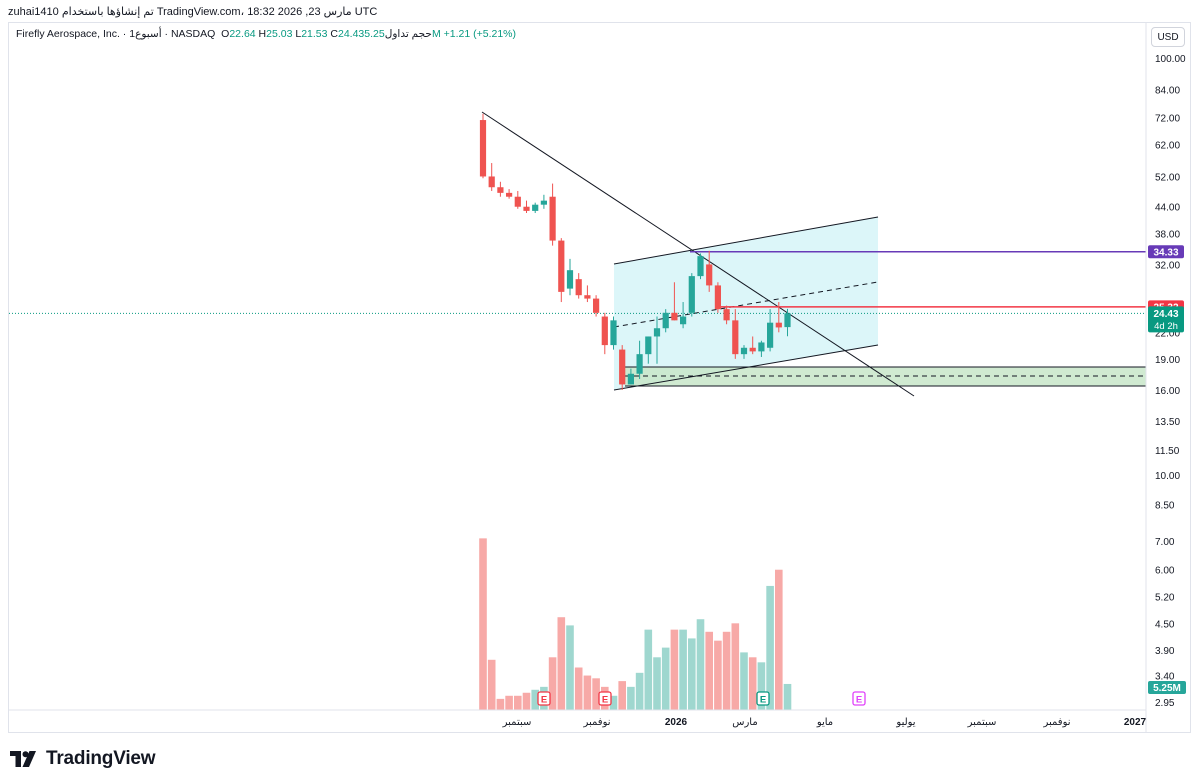 The height and width of the screenshot is (783, 1200). Describe the element at coordinates (314, 34) in the screenshot. I see `low-value: 21.53` at that location.